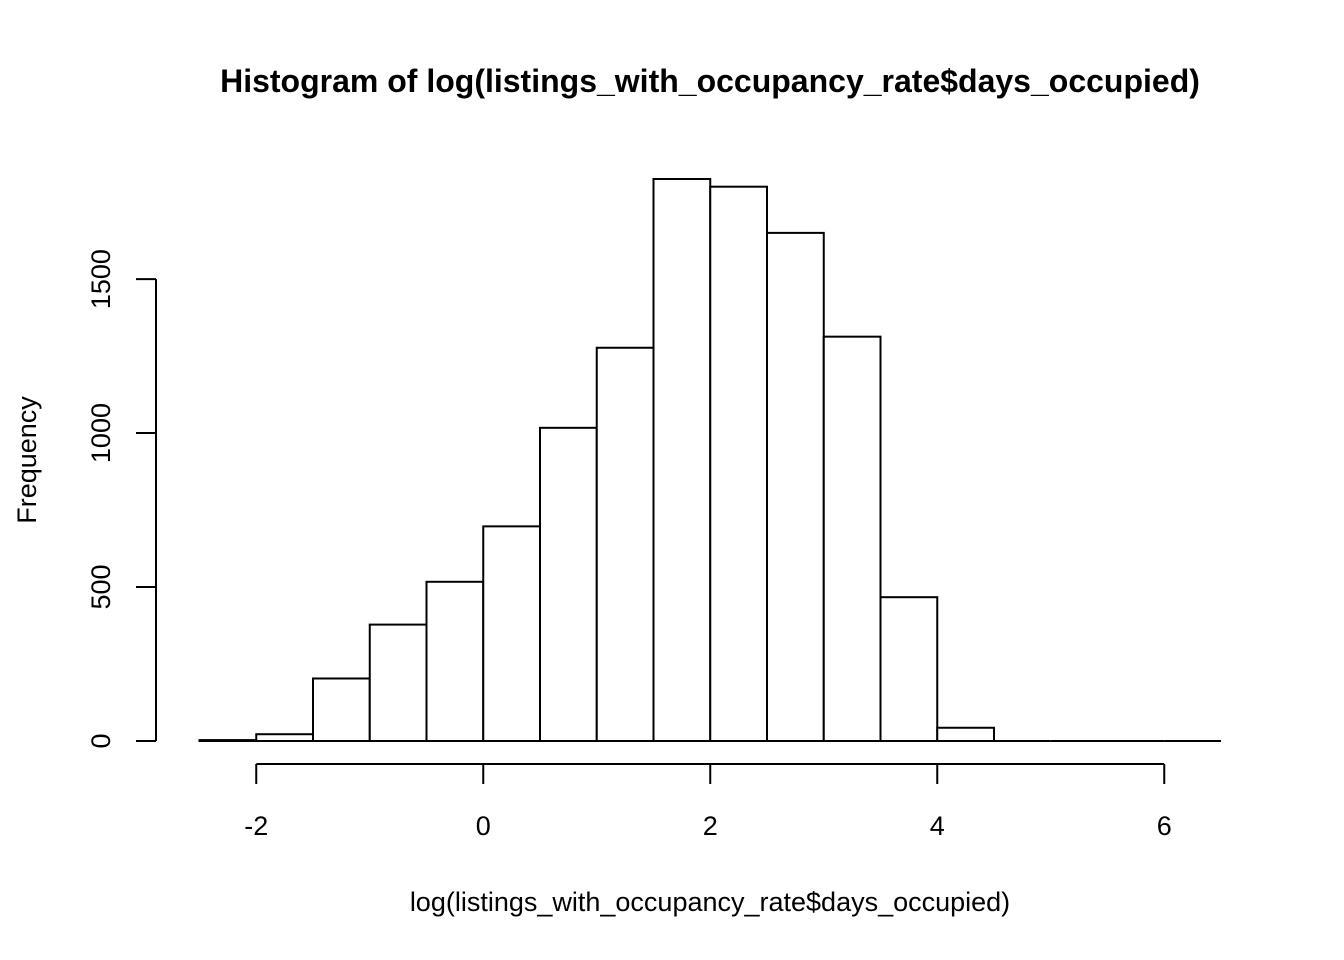 The height and width of the screenshot is (960, 1344). I want to click on y-tick-label: 0, so click(101, 740).